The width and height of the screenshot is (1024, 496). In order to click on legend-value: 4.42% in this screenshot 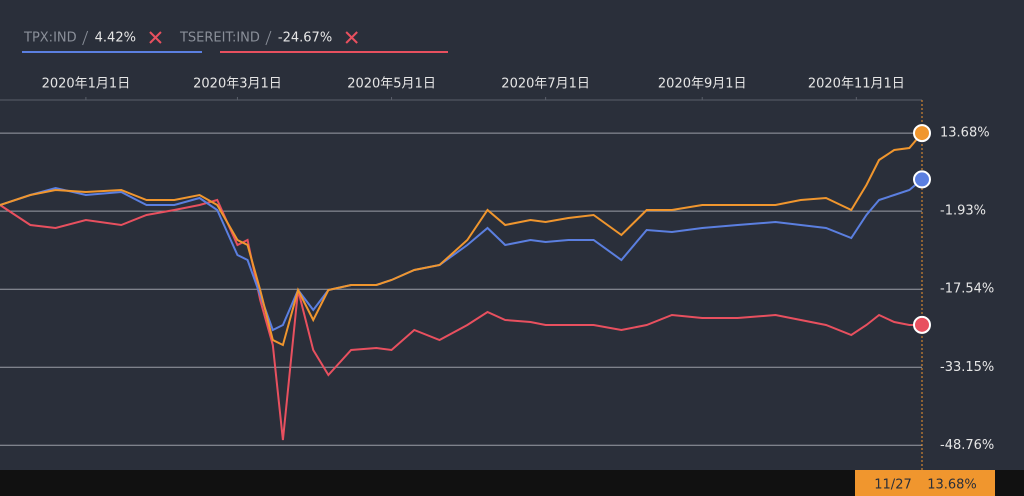, I will do `click(115, 38)`.